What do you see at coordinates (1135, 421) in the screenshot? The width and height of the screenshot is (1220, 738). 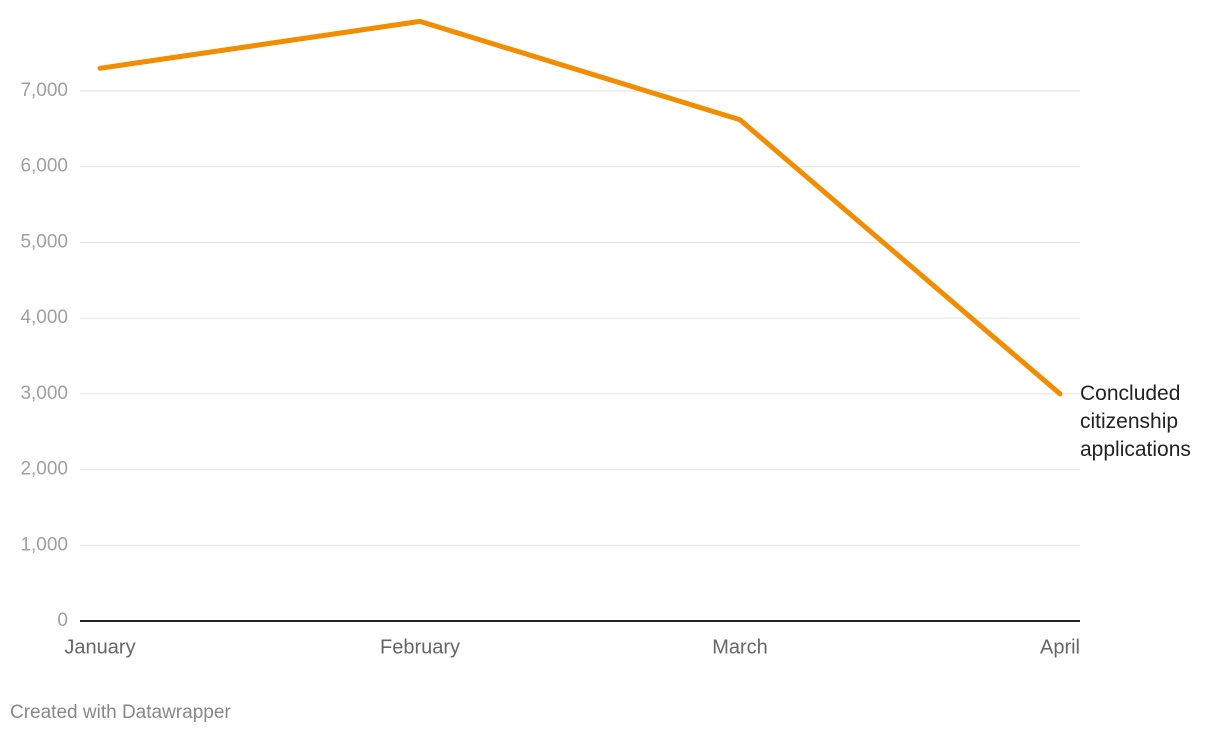 I see `series-label: Concluded citizenship applications` at bounding box center [1135, 421].